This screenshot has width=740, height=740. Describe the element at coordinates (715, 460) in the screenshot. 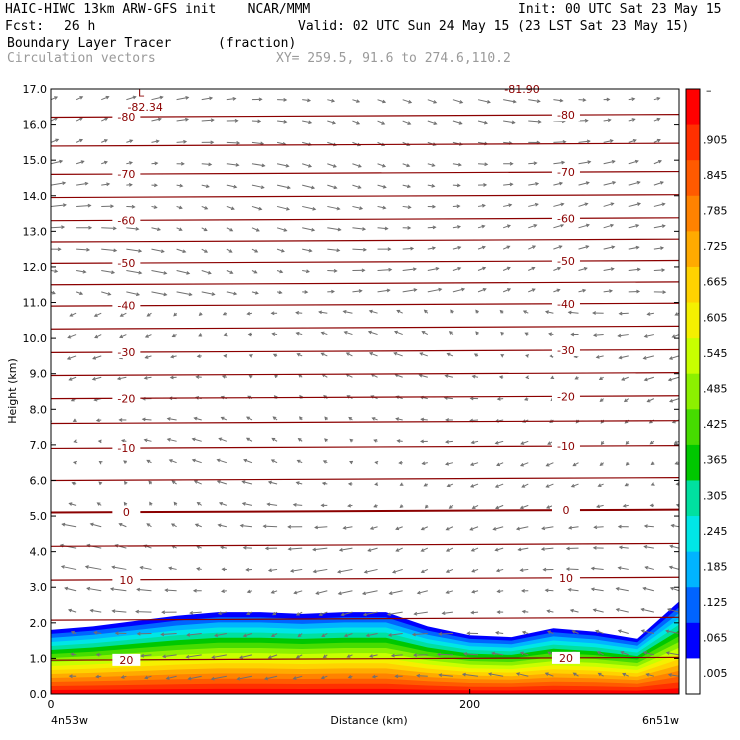

I see `colorbar-label: .365` at that location.